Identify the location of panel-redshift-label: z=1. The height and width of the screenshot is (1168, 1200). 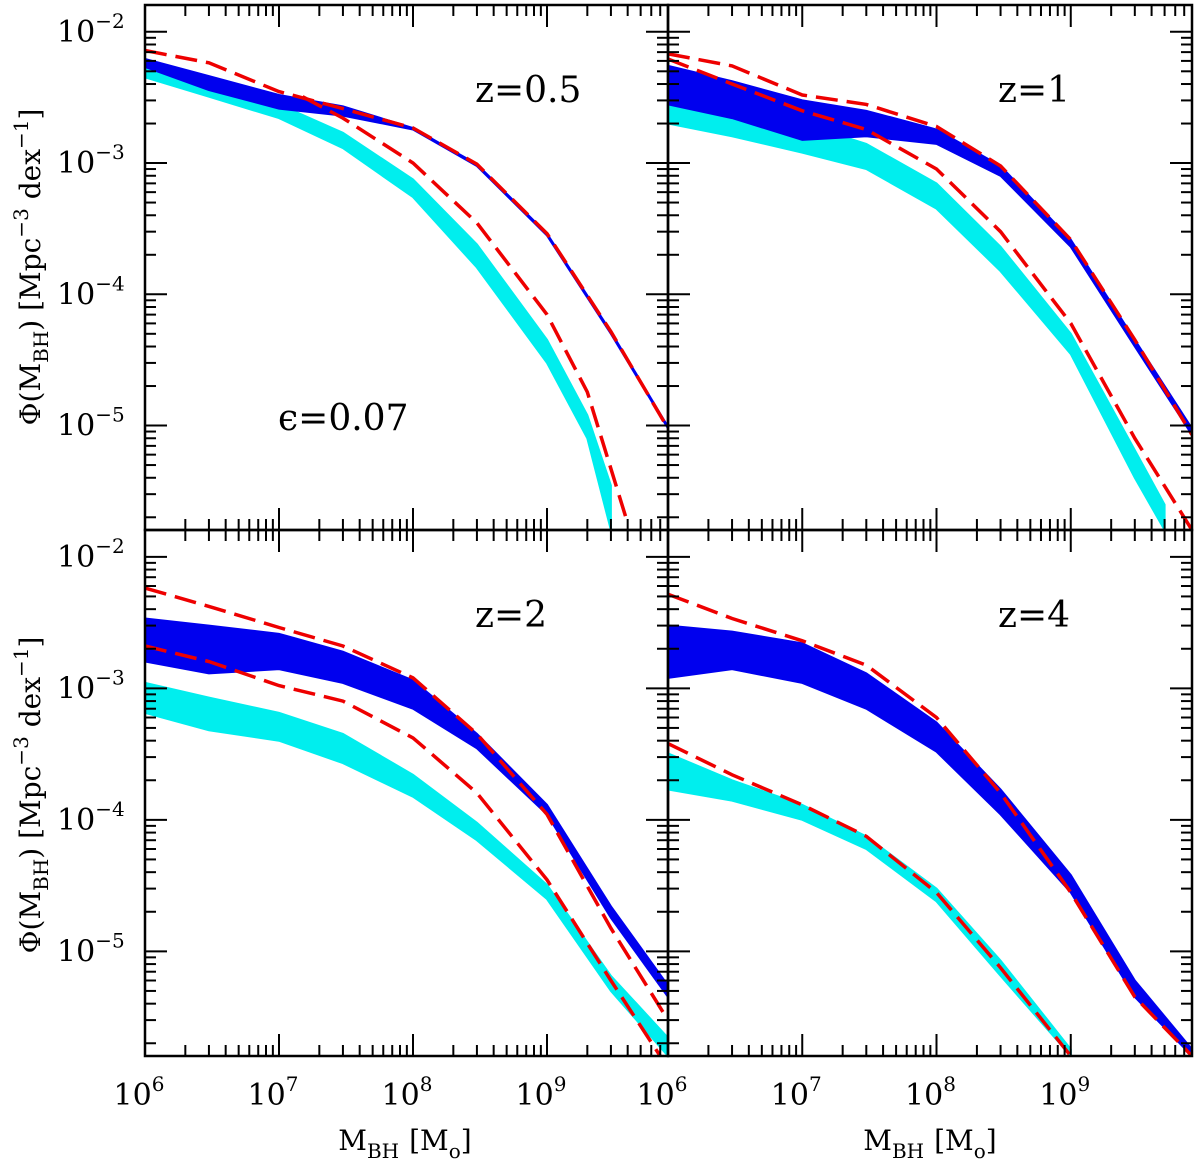
(1034, 90).